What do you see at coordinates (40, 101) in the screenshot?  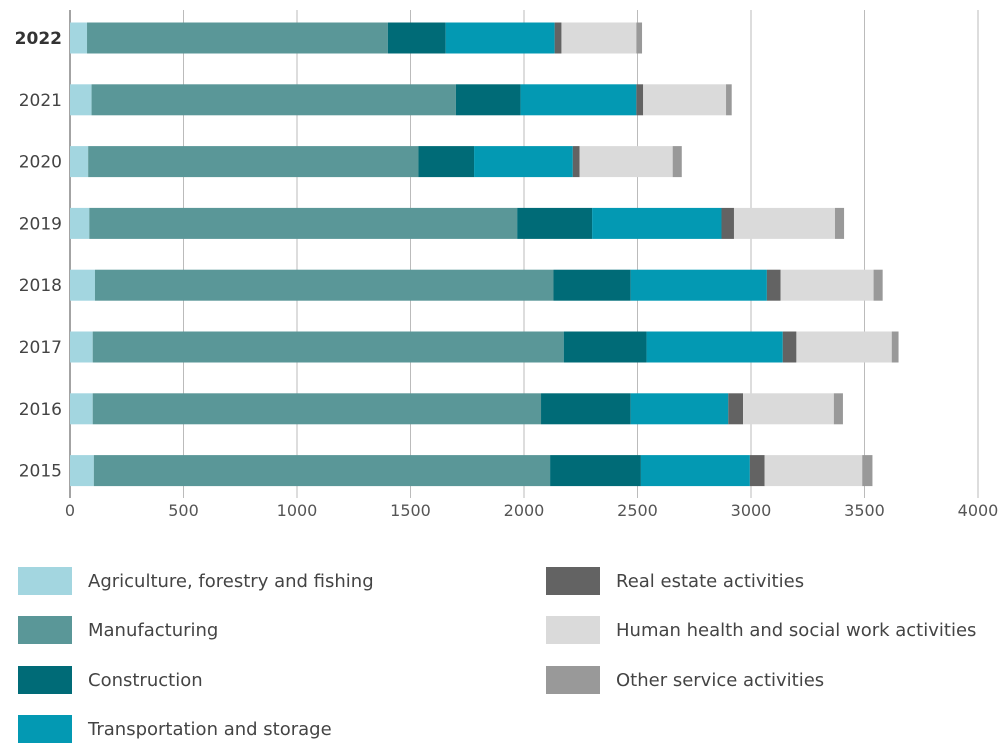 I see `category-label: 2021` at bounding box center [40, 101].